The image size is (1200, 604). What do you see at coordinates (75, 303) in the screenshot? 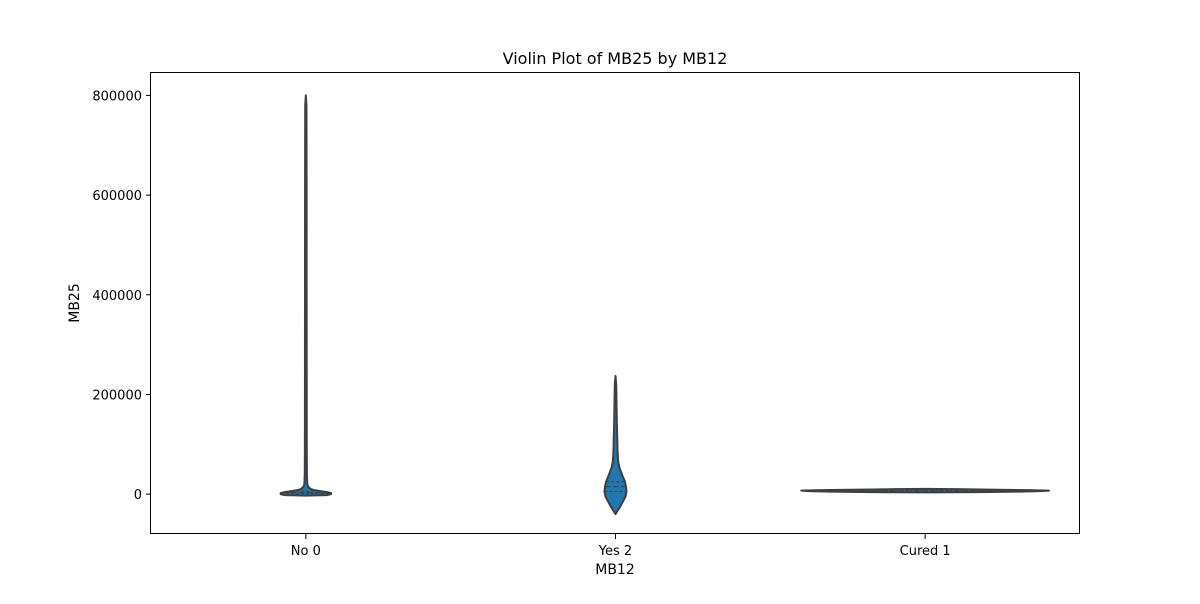
I see `y-axis-label: MB25` at bounding box center [75, 303].